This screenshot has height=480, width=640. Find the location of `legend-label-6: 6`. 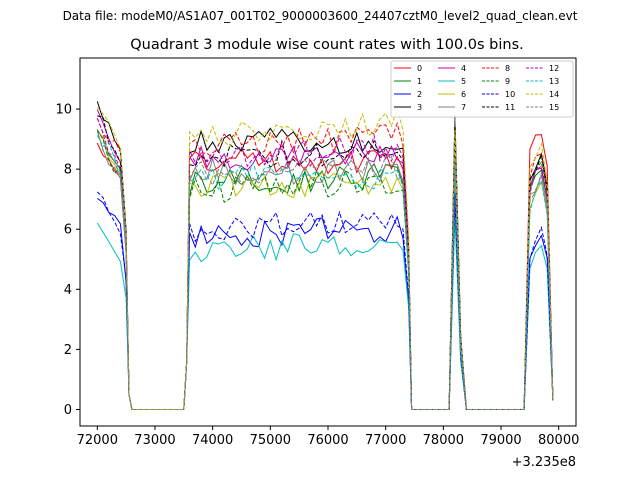

legend-label-6: 6 is located at coordinates (463, 94).